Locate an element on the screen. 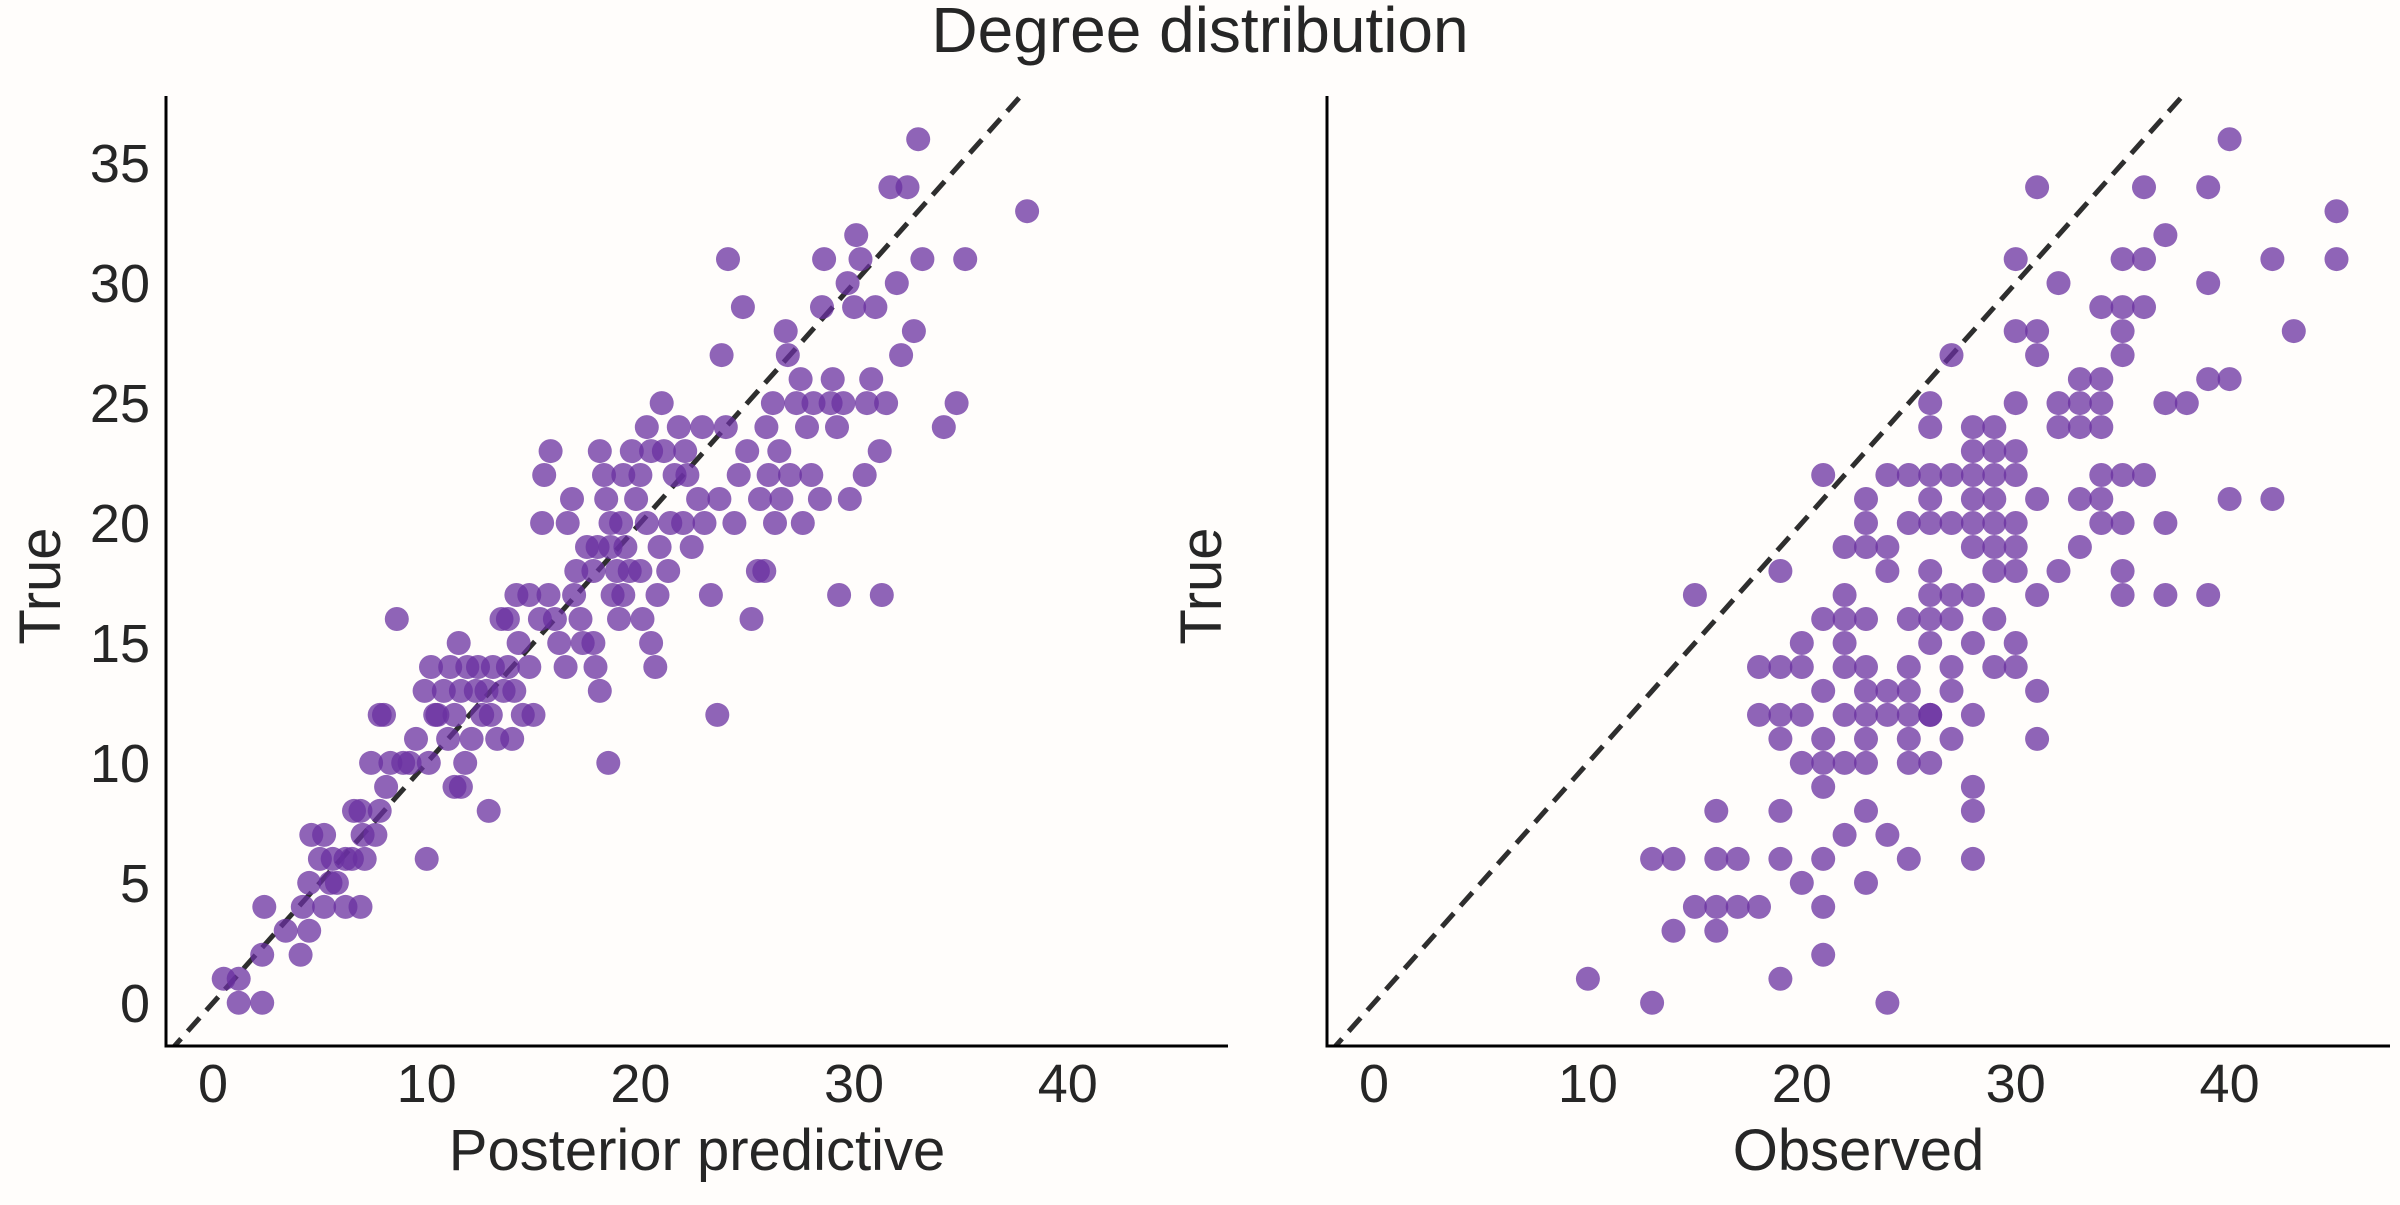  left-y-tick-label: 35 is located at coordinates (120, 164).